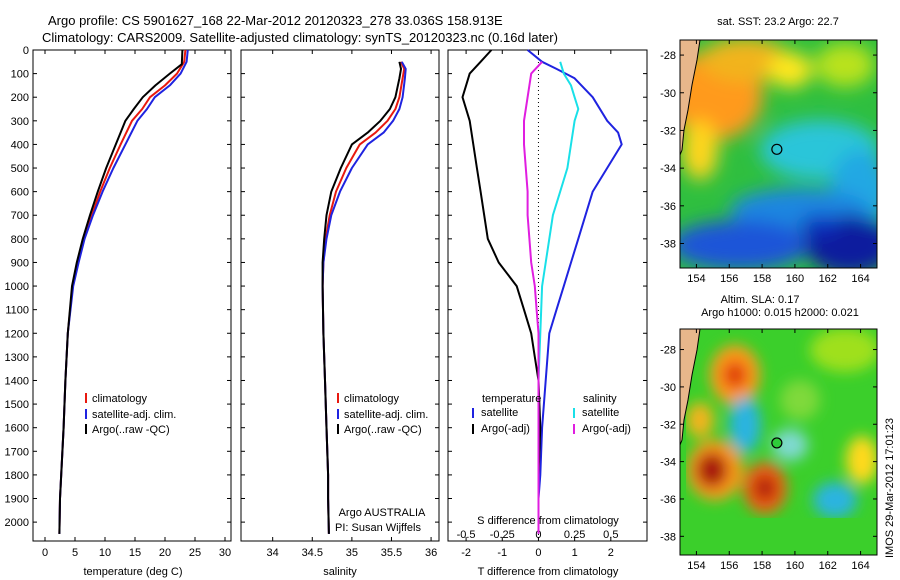  What do you see at coordinates (26, 51) in the screenshot?
I see `y-tick-label: 0` at bounding box center [26, 51].